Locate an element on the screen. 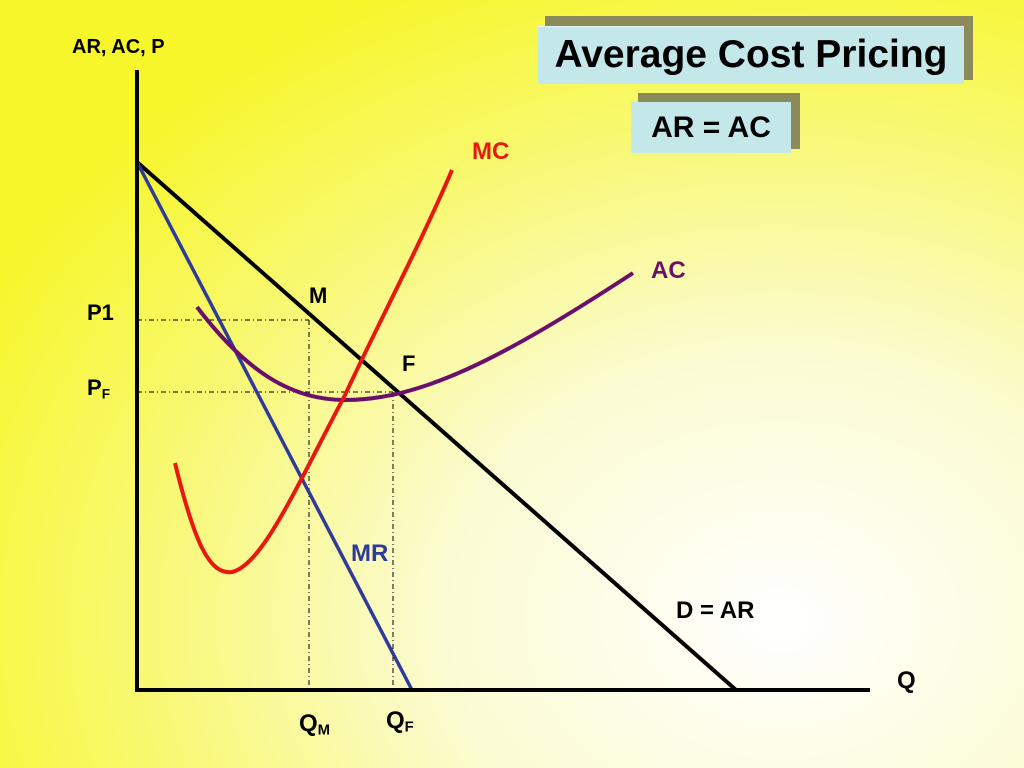 This screenshot has width=1024, height=768. quantity-qm-label: QM is located at coordinates (314, 724).